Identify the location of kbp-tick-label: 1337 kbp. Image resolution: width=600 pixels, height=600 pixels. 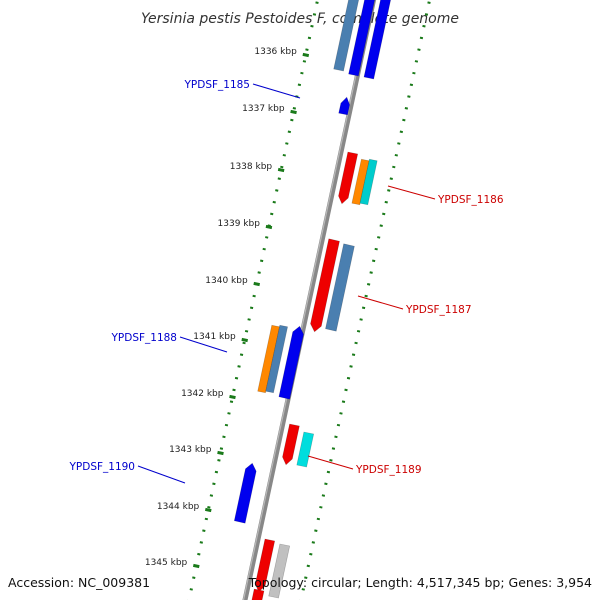
(263, 109).